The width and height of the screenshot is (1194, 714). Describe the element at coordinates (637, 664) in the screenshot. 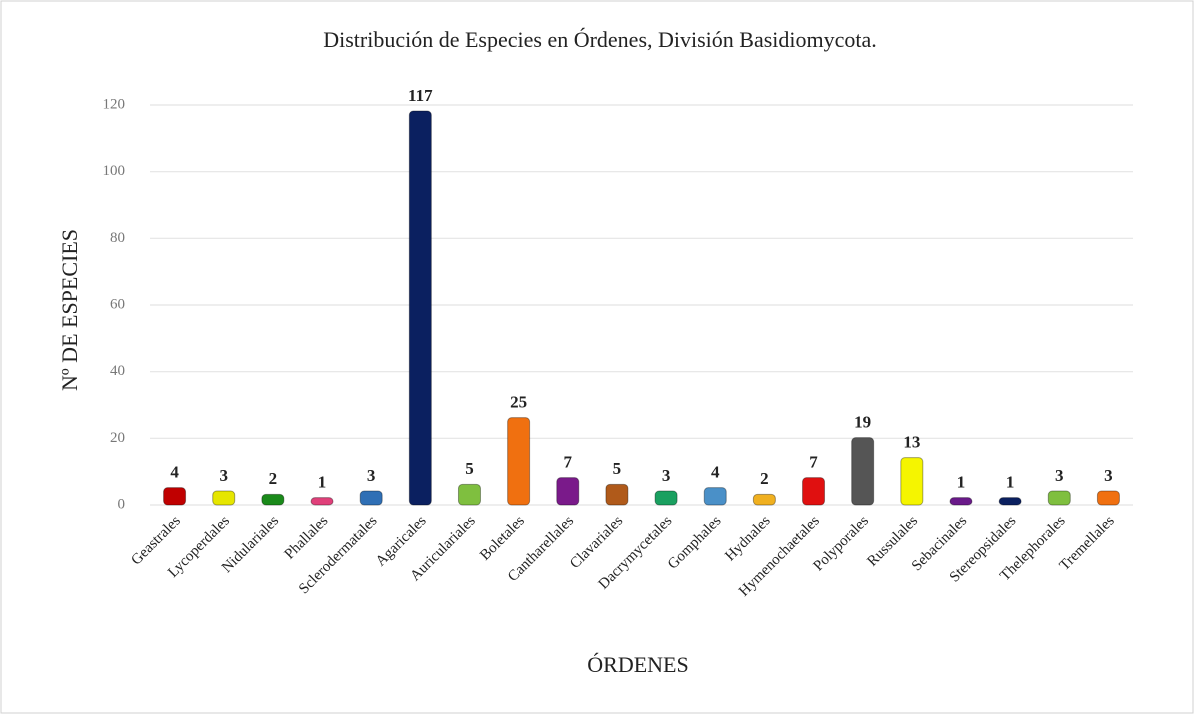

I see `x-axis-label: ÓRDENES` at that location.